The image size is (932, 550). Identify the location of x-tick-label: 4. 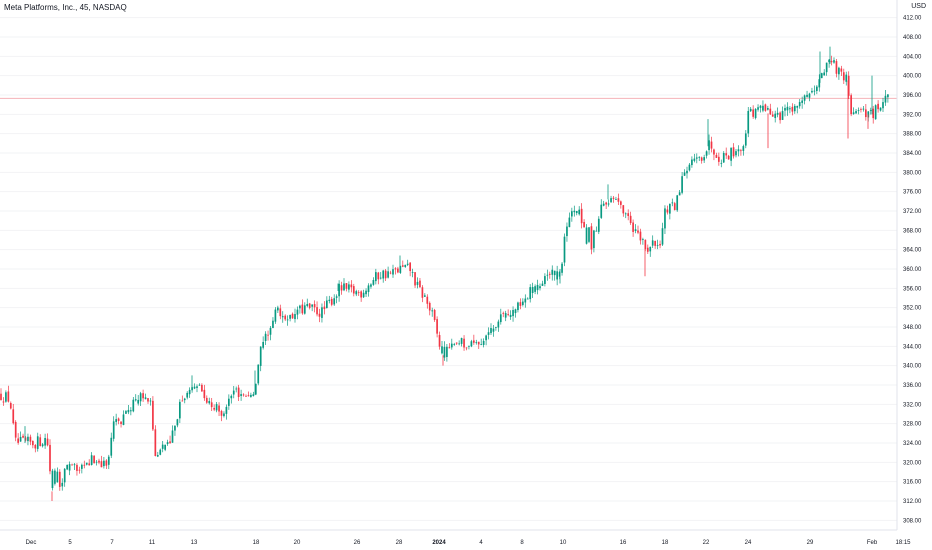
(481, 543).